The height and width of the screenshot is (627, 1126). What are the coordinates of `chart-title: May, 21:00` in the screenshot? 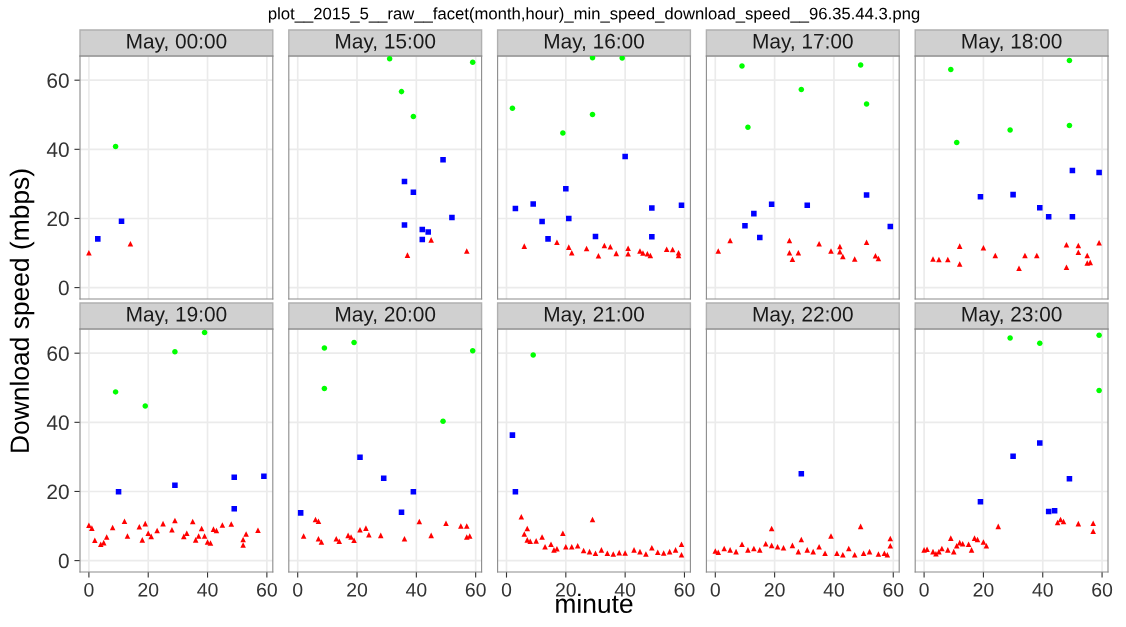 It's located at (594, 316).